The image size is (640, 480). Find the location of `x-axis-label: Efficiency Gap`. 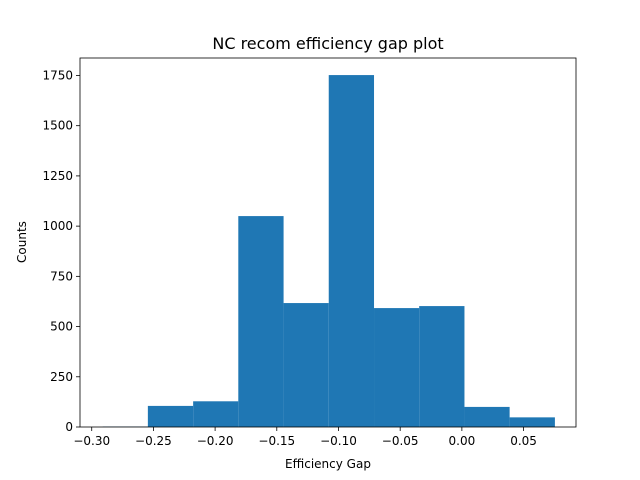

x-axis-label: Efficiency Gap is located at coordinates (328, 464).